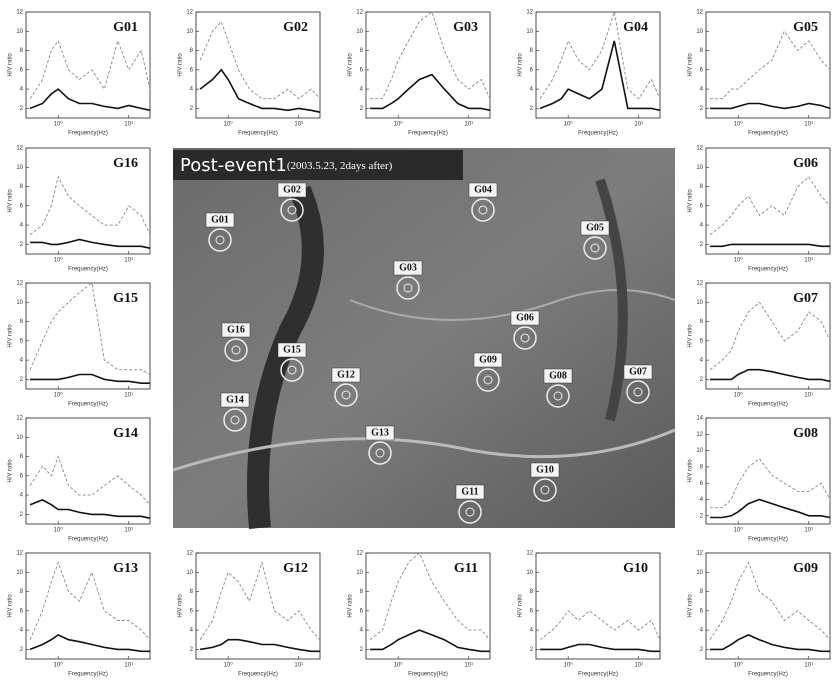  I want to click on panel: 2 4 6 8 10 12 10⁰ 10¹ Frequency(Hz) H/V ratio G06, so click(759, 209).